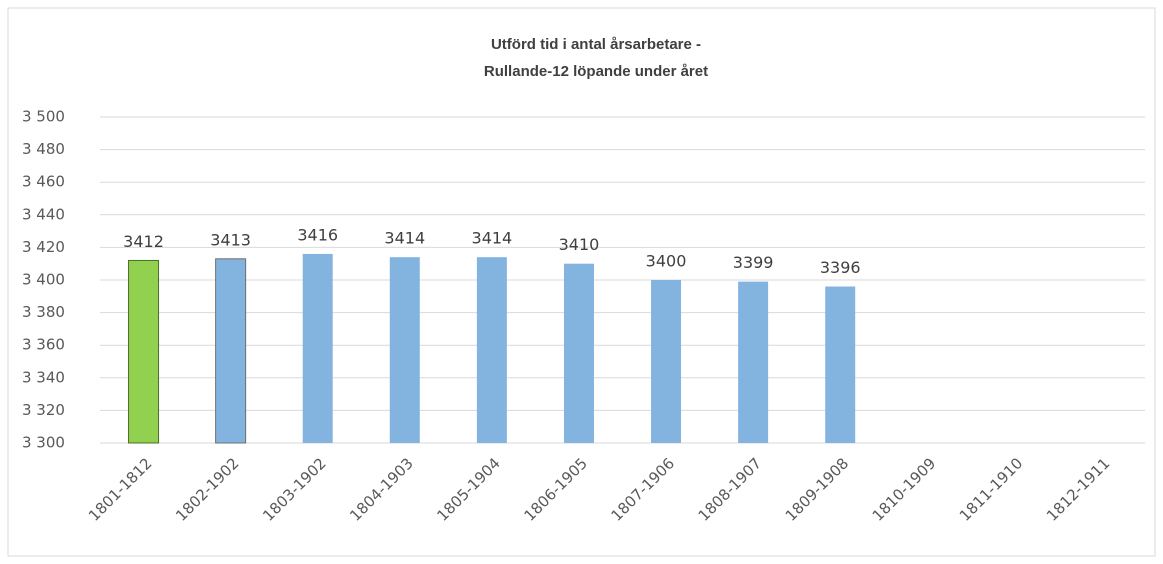  What do you see at coordinates (43, 312) in the screenshot?
I see `y-tick-label: 3 380` at bounding box center [43, 312].